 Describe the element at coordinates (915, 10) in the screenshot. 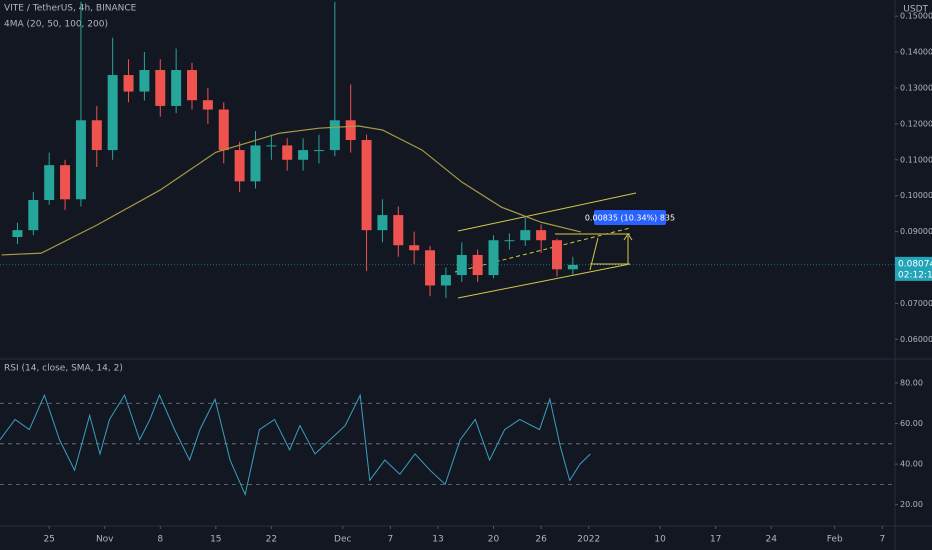

I see `currency-label: USDT` at that location.